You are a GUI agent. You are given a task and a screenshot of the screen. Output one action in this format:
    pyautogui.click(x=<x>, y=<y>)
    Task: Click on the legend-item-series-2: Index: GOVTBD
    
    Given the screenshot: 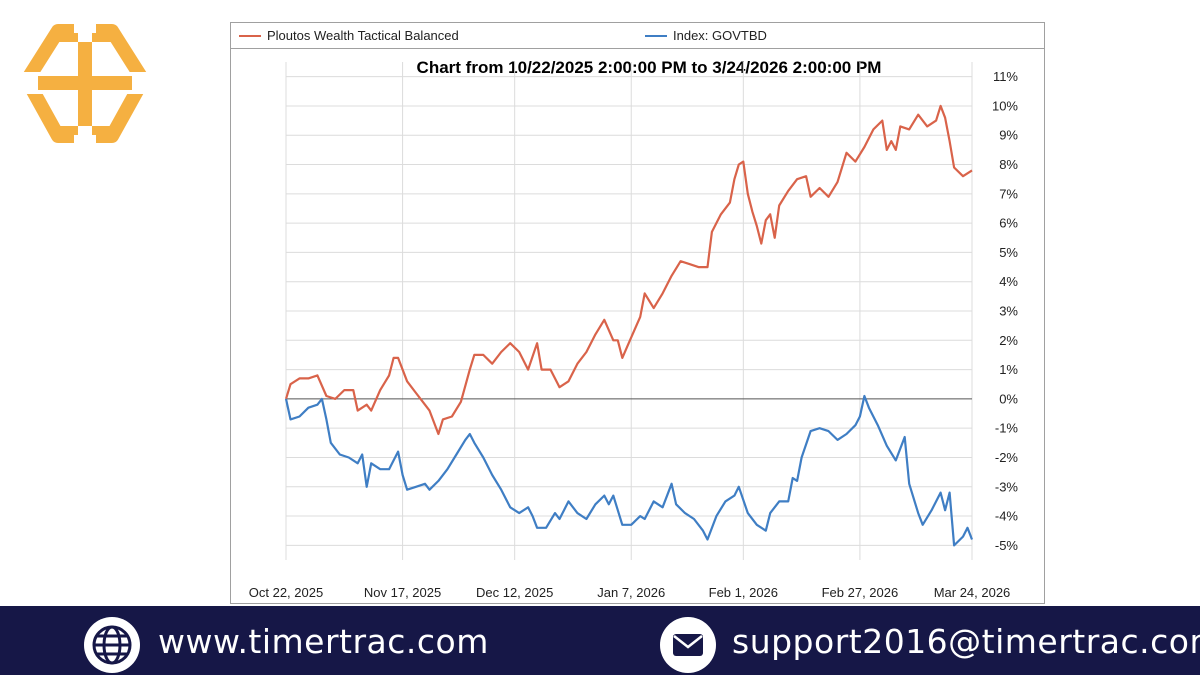 What is the action you would take?
    pyautogui.click(x=706, y=35)
    